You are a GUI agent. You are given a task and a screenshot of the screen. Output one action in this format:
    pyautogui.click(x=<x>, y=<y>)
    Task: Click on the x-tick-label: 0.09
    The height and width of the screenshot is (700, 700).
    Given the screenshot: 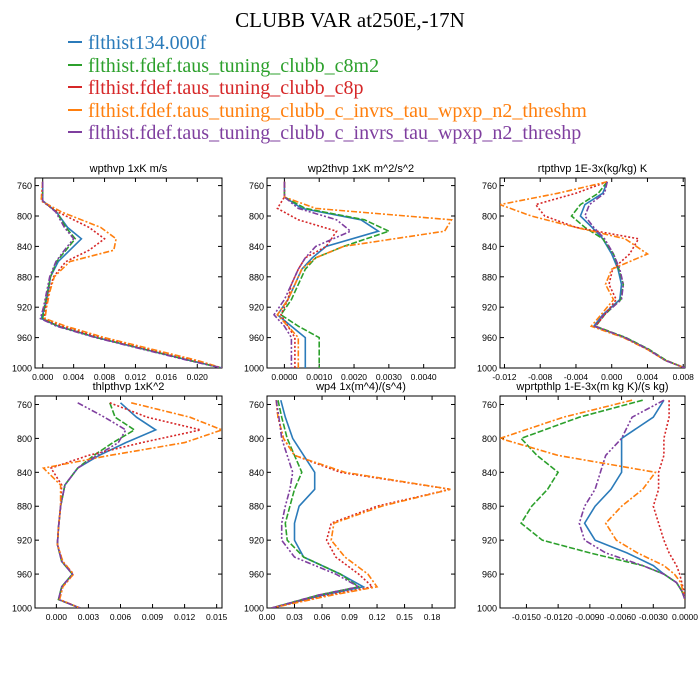 What is the action you would take?
    pyautogui.click(x=349, y=617)
    